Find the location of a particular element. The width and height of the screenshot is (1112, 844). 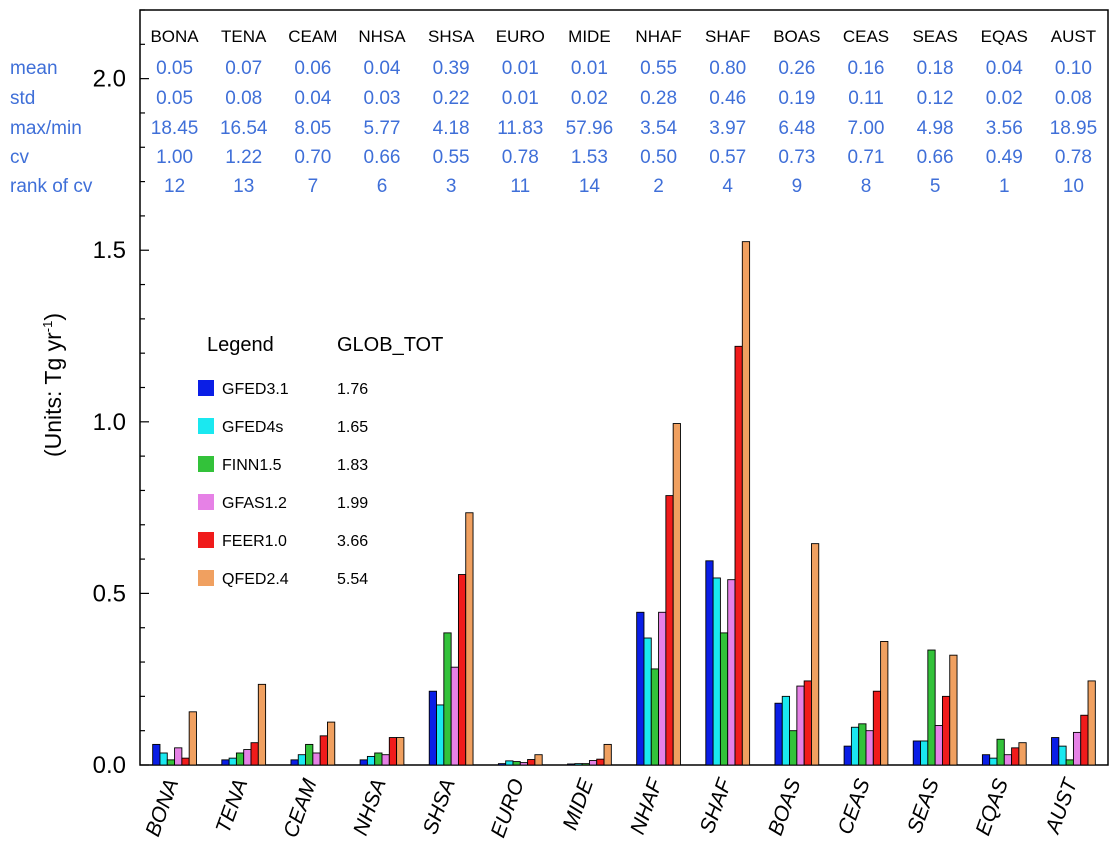

stats-value: 9 is located at coordinates (797, 186).